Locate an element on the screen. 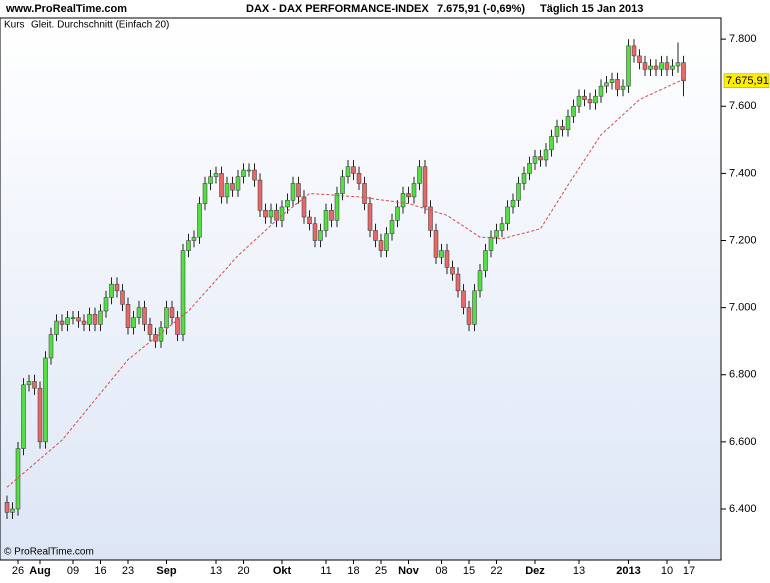 The height and width of the screenshot is (583, 770). y-tick-label: 7.000 is located at coordinates (743, 308).